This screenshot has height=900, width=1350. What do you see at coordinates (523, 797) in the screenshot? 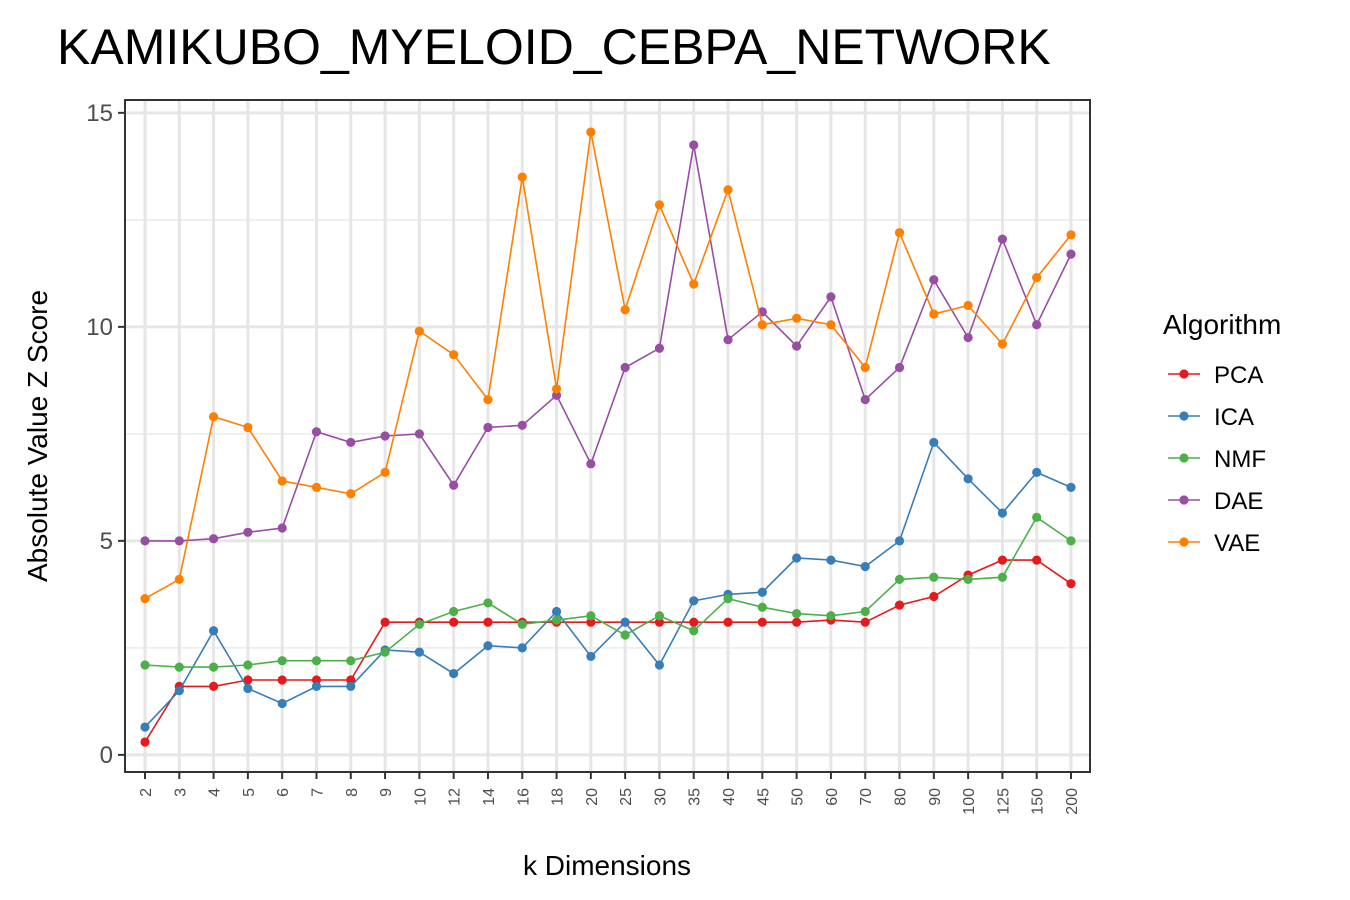
I see `x-tick-label: 16` at bounding box center [523, 797].